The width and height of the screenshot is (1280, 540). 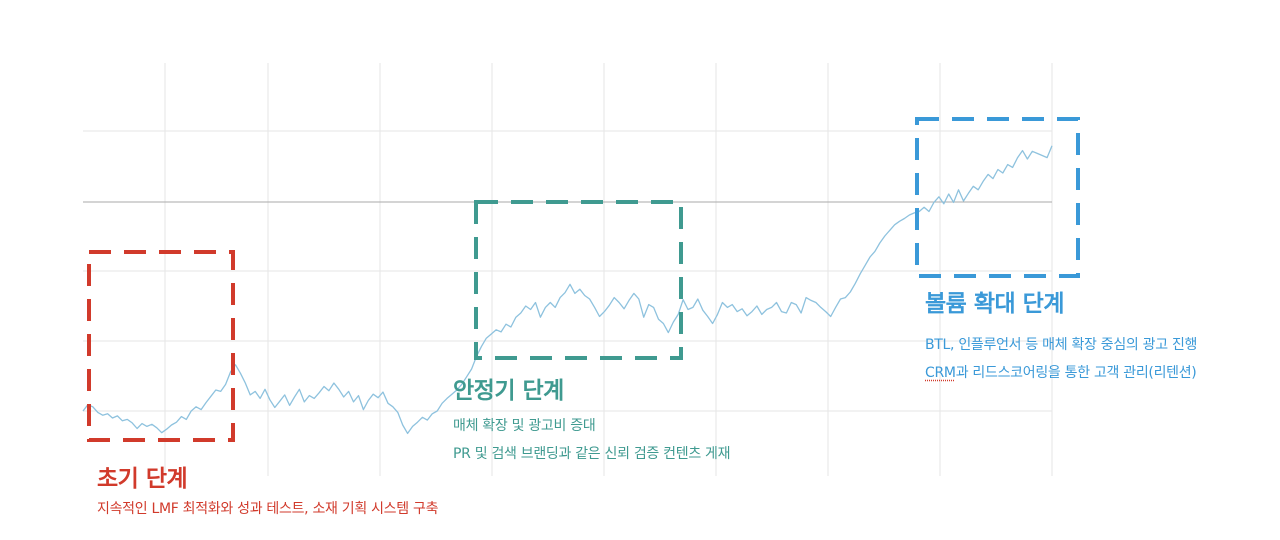 I want to click on expansion-phase-desc-2: CRM과 리드스코어링을 통한 고객 관리(리텐션), so click(x=1061, y=373).